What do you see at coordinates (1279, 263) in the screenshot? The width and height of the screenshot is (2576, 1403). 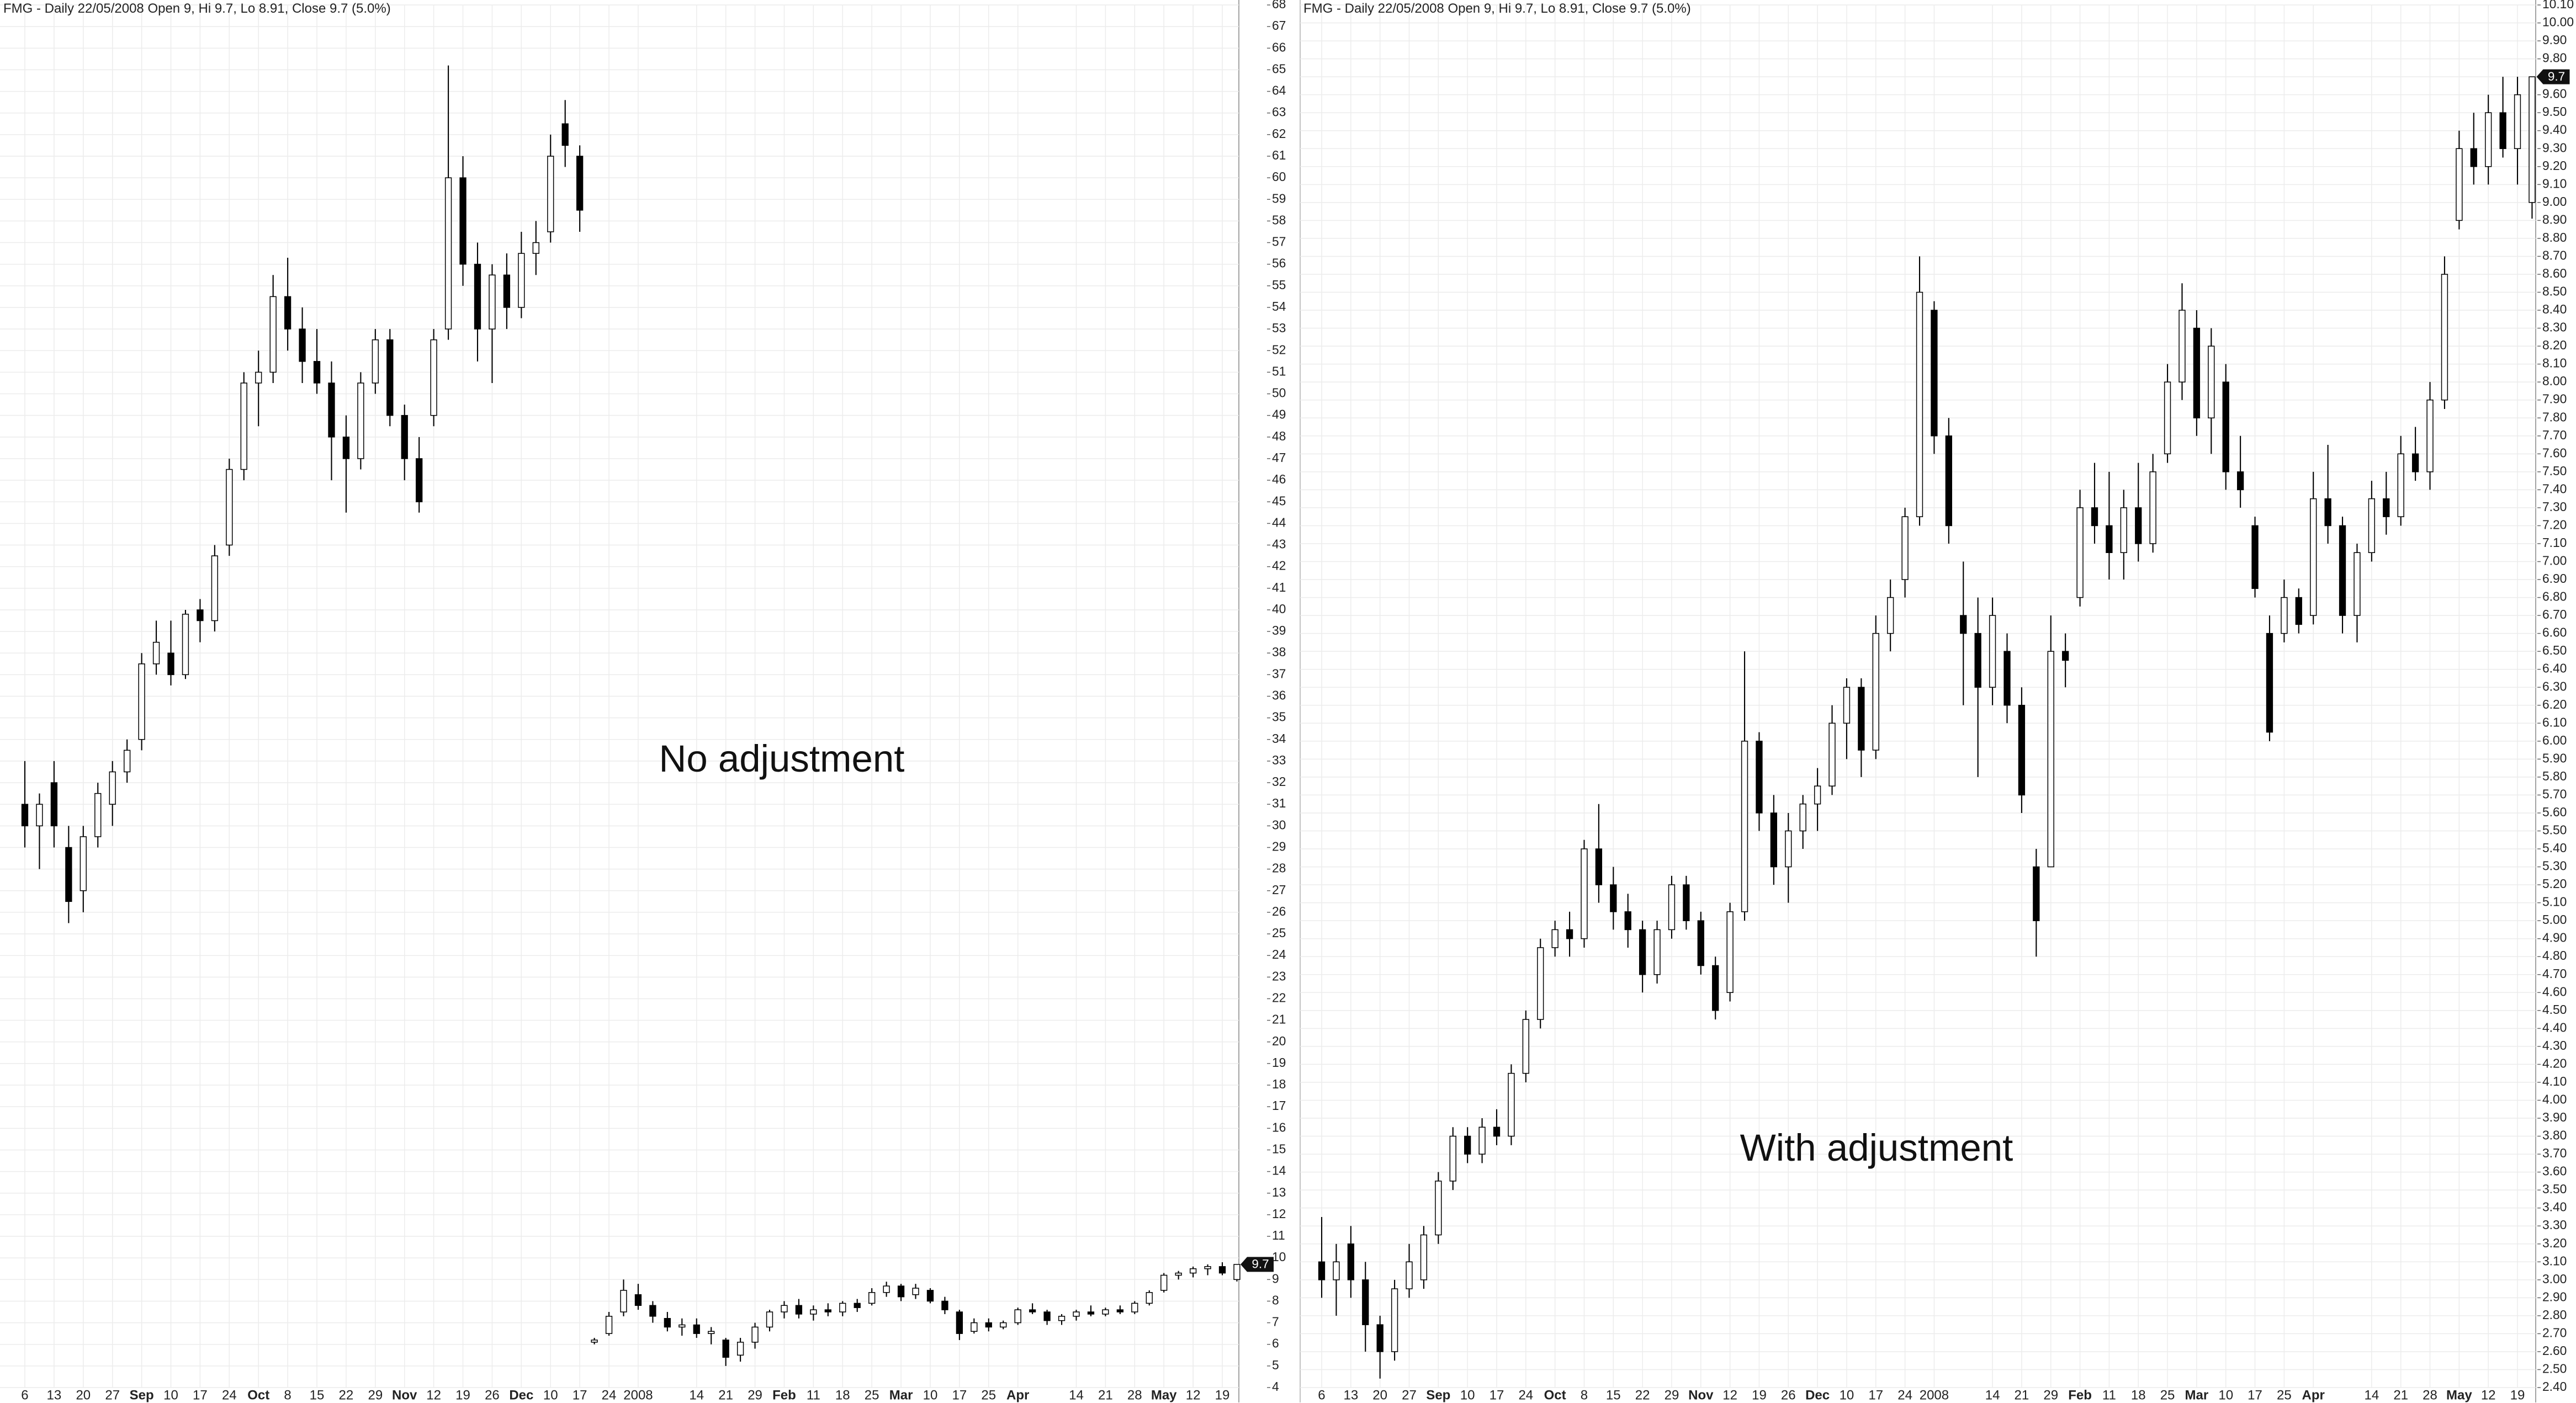 I see `y-tick-label: 56` at bounding box center [1279, 263].